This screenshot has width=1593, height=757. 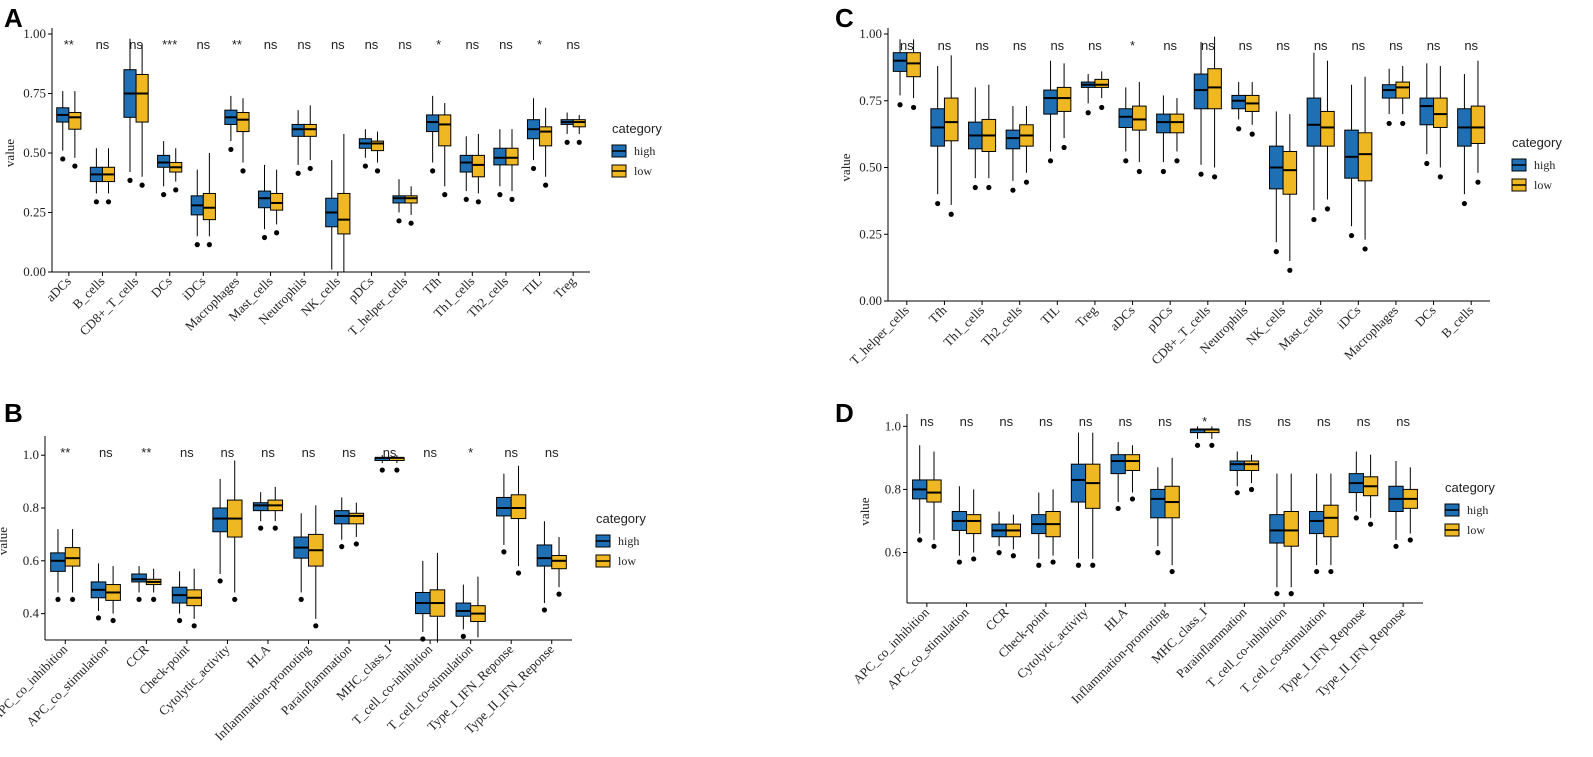 I want to click on y-axis-title: value, so click(x=9, y=153).